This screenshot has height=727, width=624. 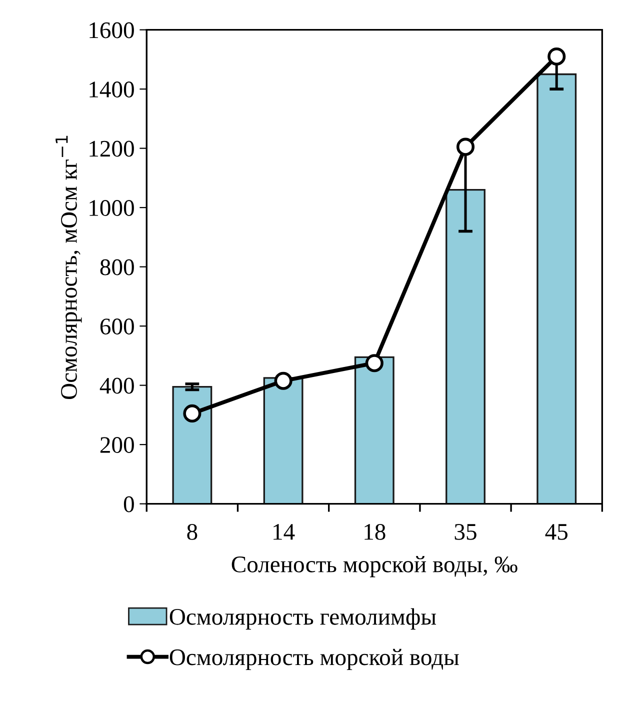 What do you see at coordinates (284, 532) in the screenshot?
I see `x-tick-label: 14` at bounding box center [284, 532].